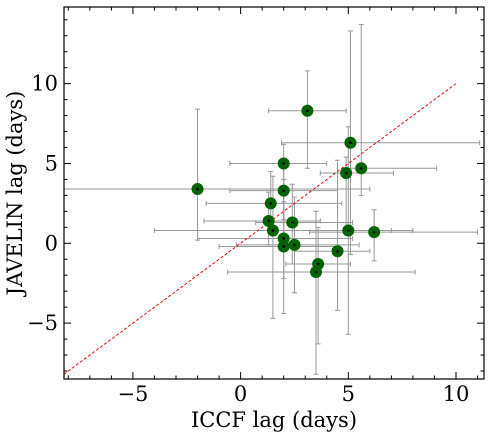  What do you see at coordinates (274, 420) in the screenshot?
I see `x-axis-label: ICCF lag (days)` at bounding box center [274, 420].